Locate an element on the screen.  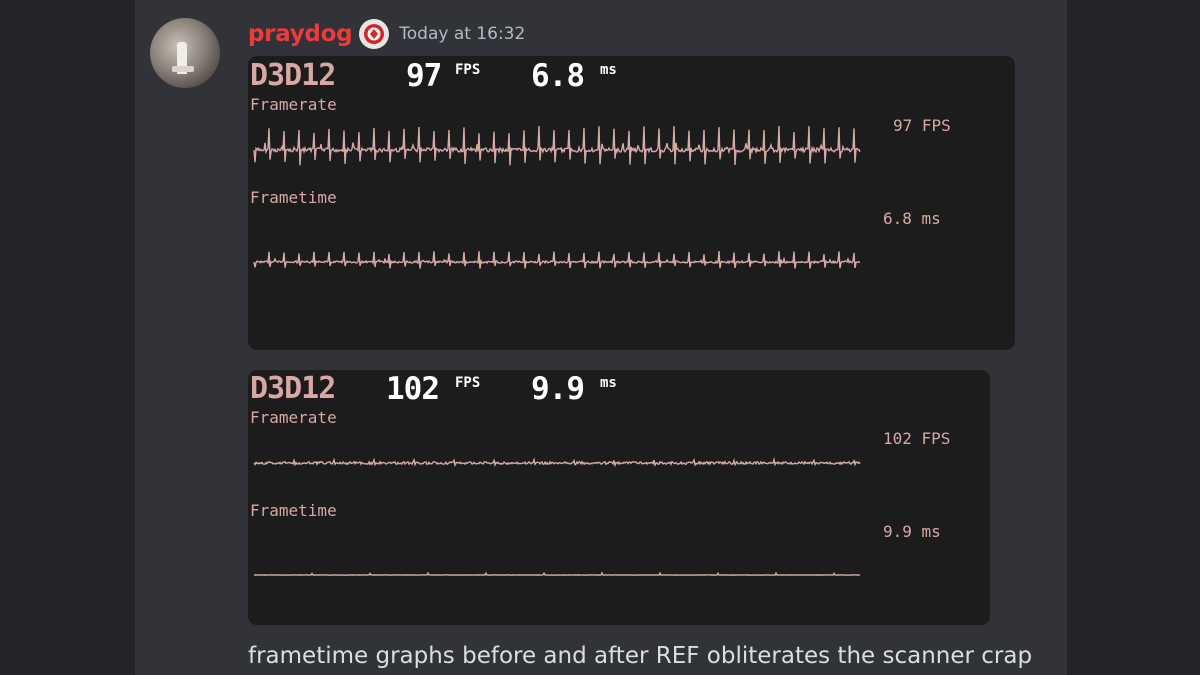
badge-emblem-icon is located at coordinates (374, 34).